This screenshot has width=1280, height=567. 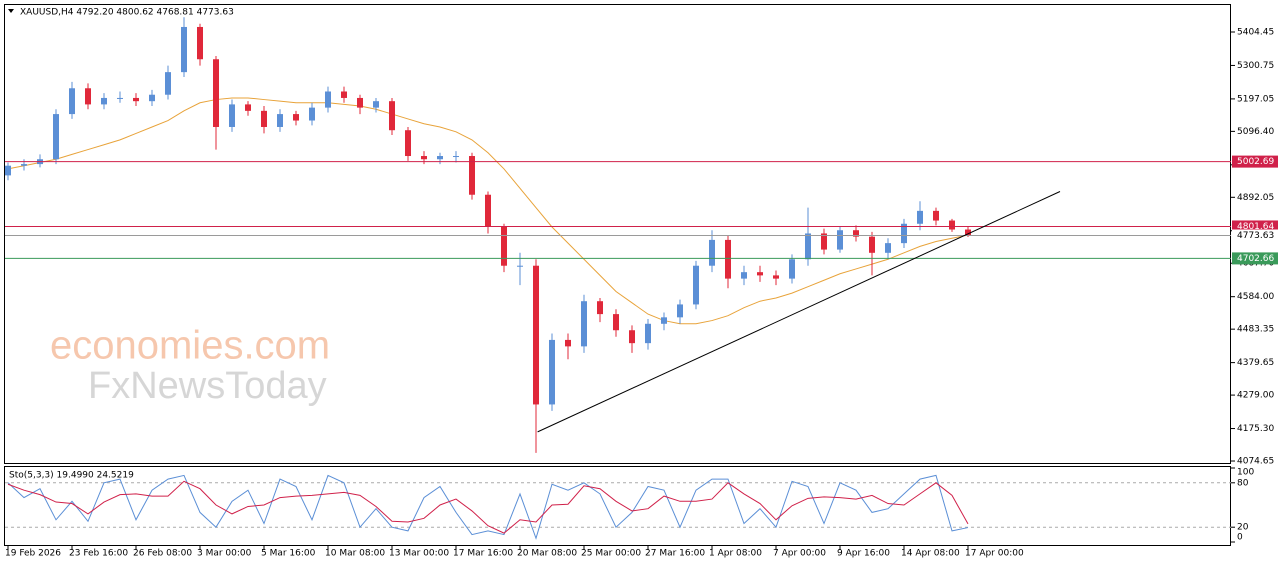 I want to click on indicator-panel, so click(x=617, y=506).